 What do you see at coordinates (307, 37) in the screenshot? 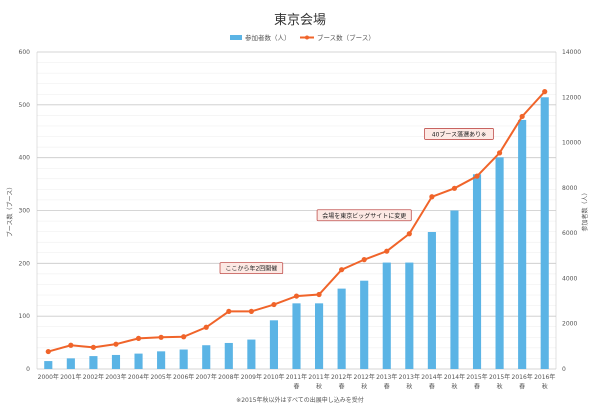
I see `legend-swatch-marker` at bounding box center [307, 37].